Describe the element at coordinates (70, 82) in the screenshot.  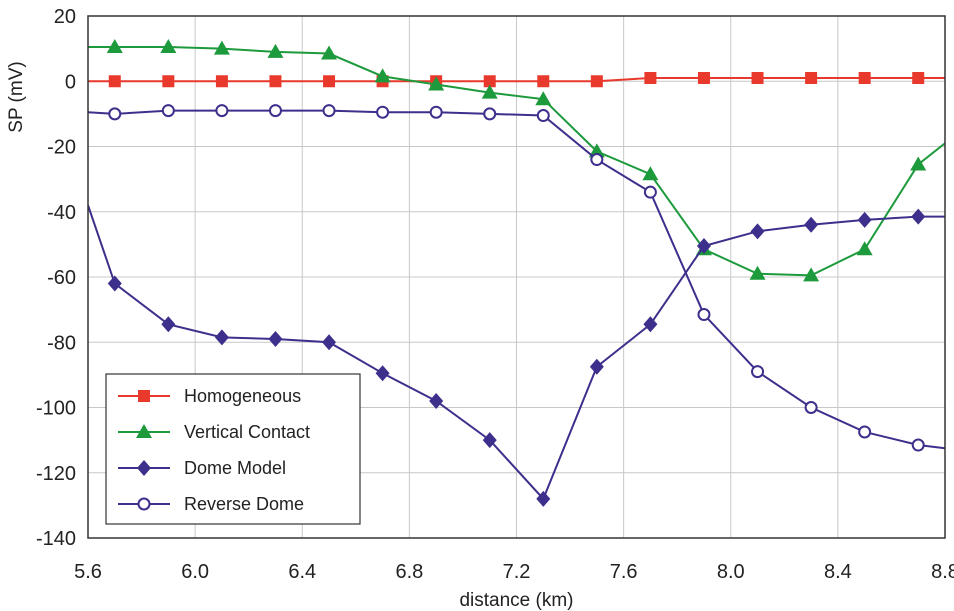
I see `y-tick-label: 0` at that location.